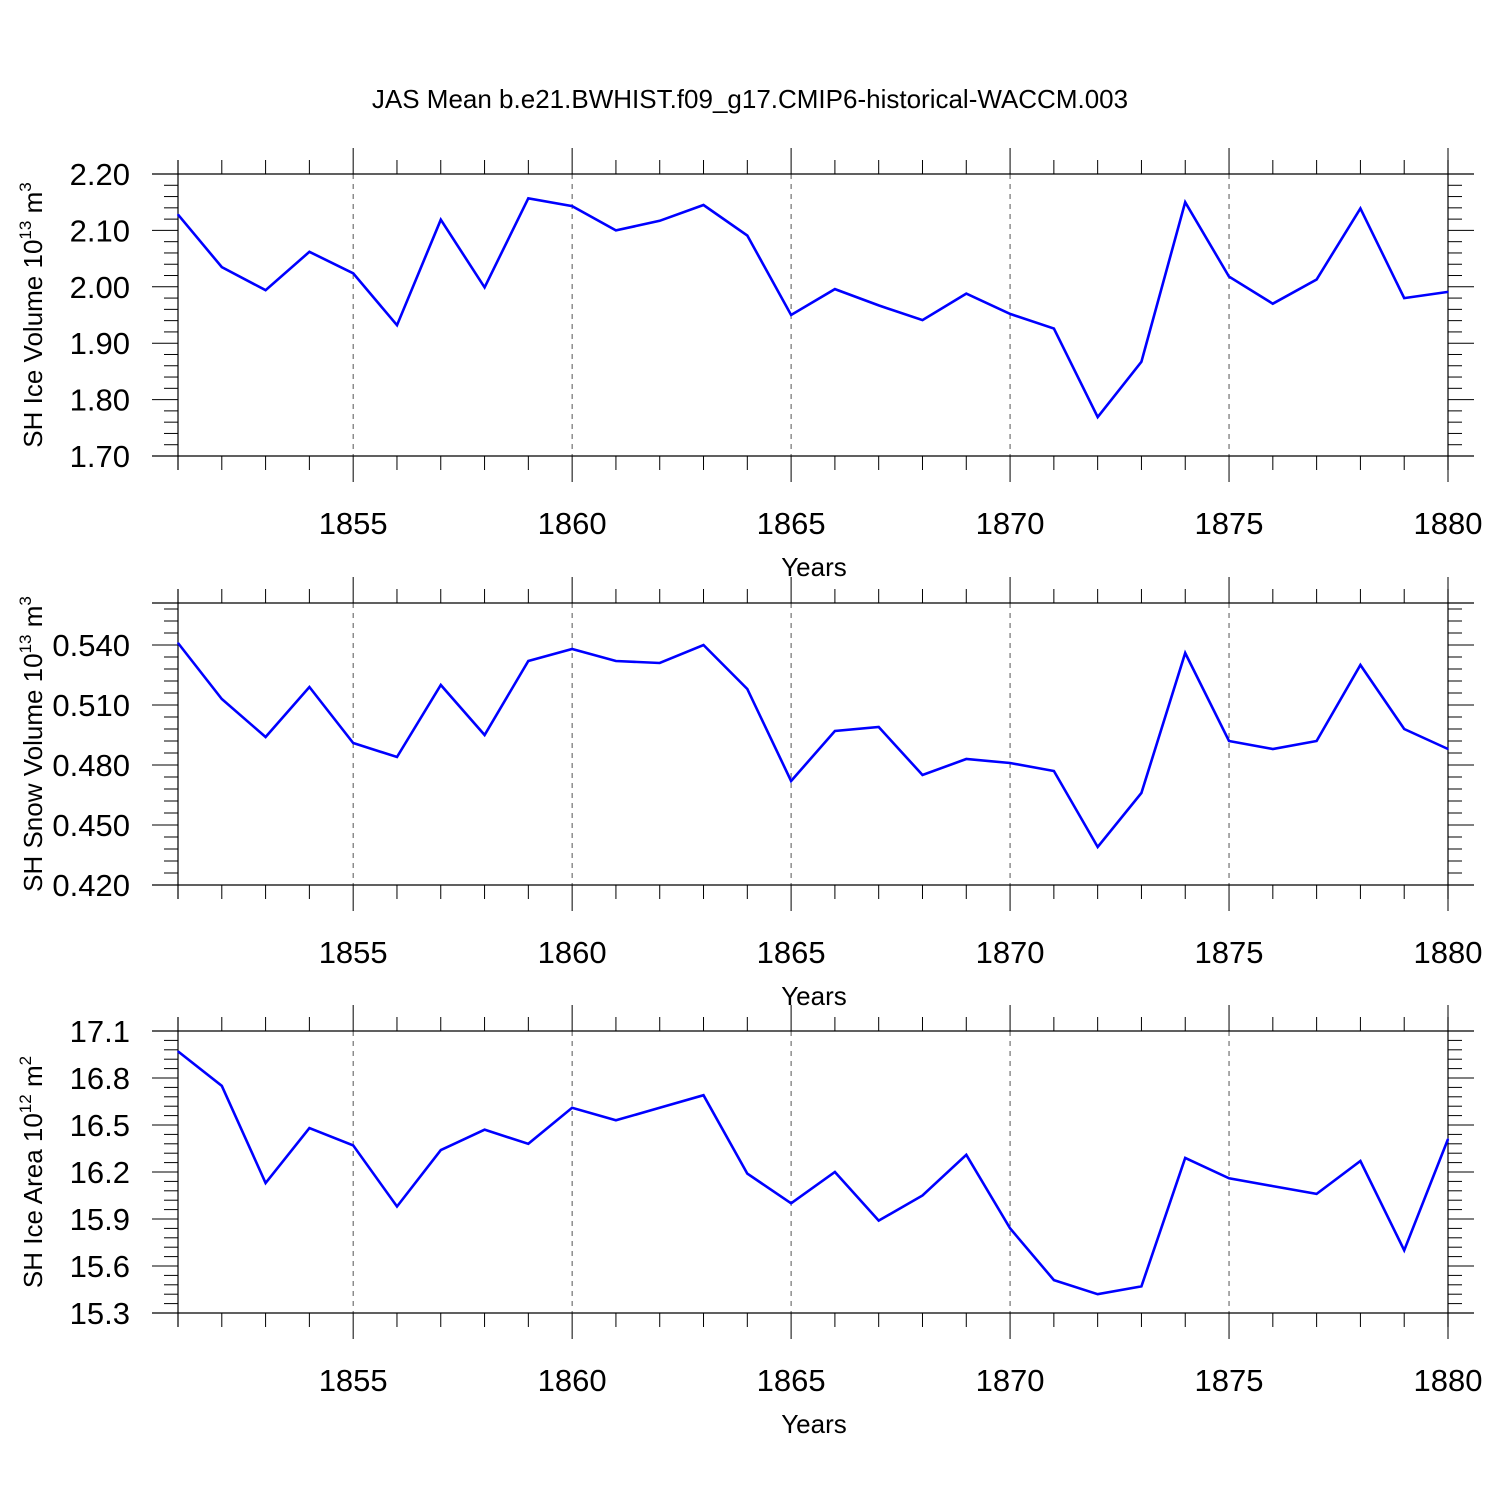 The width and height of the screenshot is (1500, 1500). I want to click on y-tick-label: 17.1, so click(100, 1031).